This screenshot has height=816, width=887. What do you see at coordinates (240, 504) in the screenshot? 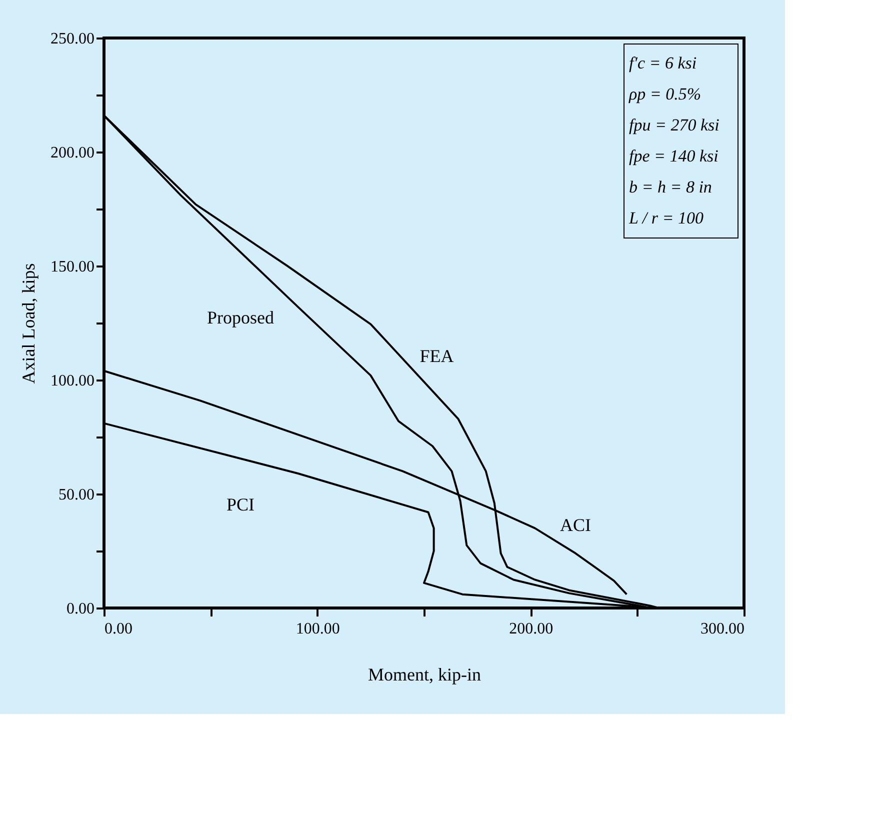
I see `series-label: PCI` at bounding box center [240, 504].